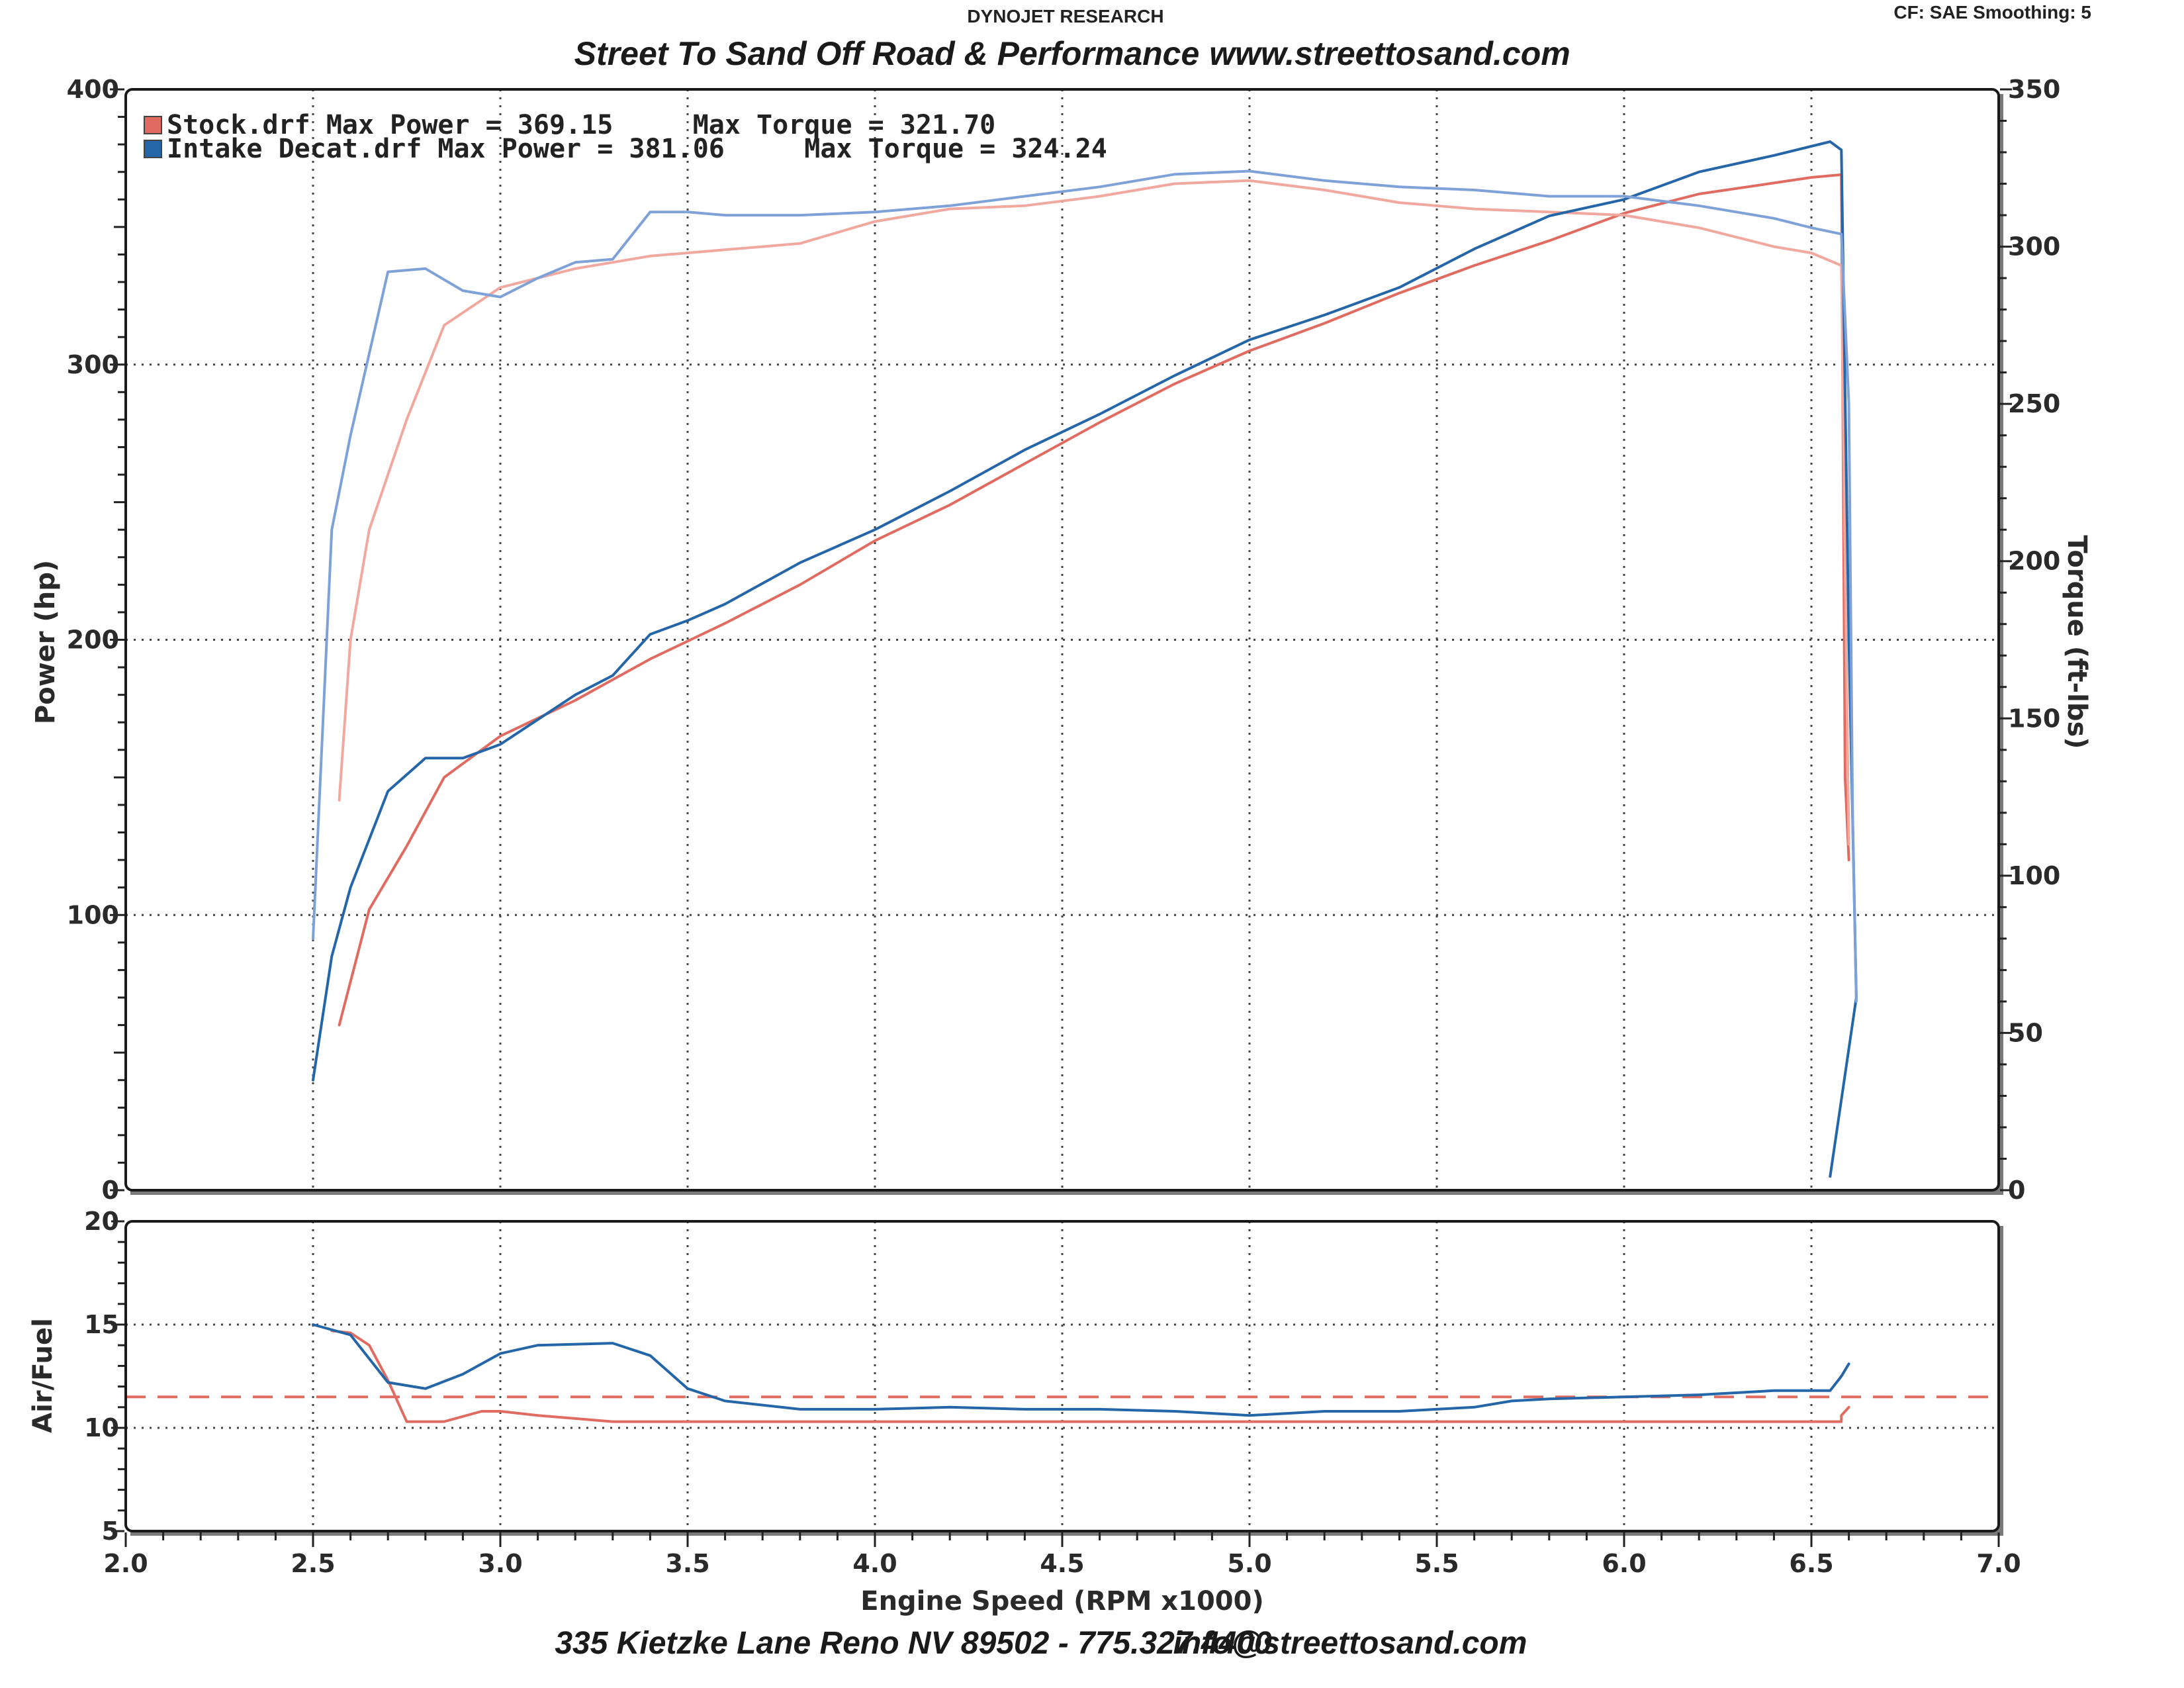 Image resolution: width=2184 pixels, height=1688 pixels. I want to click on torque-tick-label: 200, so click(2034, 561).